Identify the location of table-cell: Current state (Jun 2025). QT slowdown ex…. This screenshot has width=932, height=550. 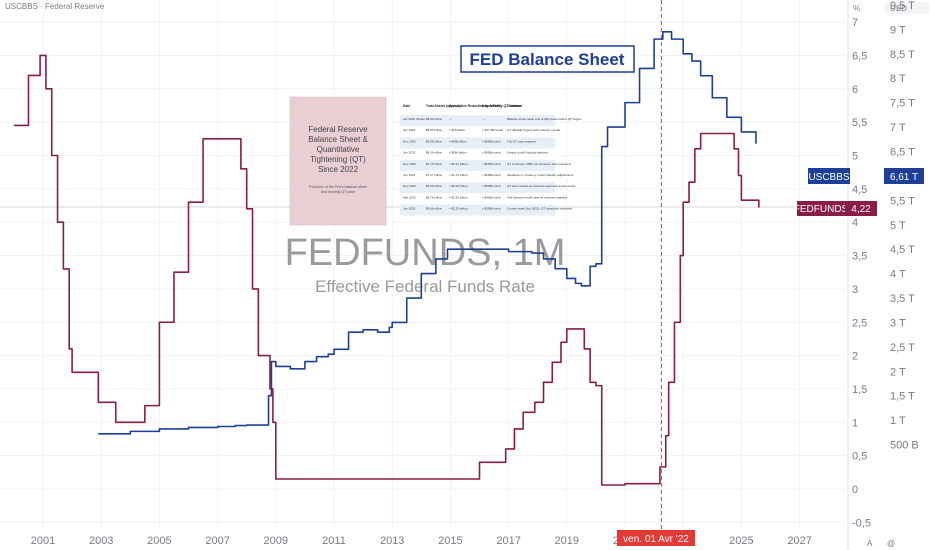
(540, 209).